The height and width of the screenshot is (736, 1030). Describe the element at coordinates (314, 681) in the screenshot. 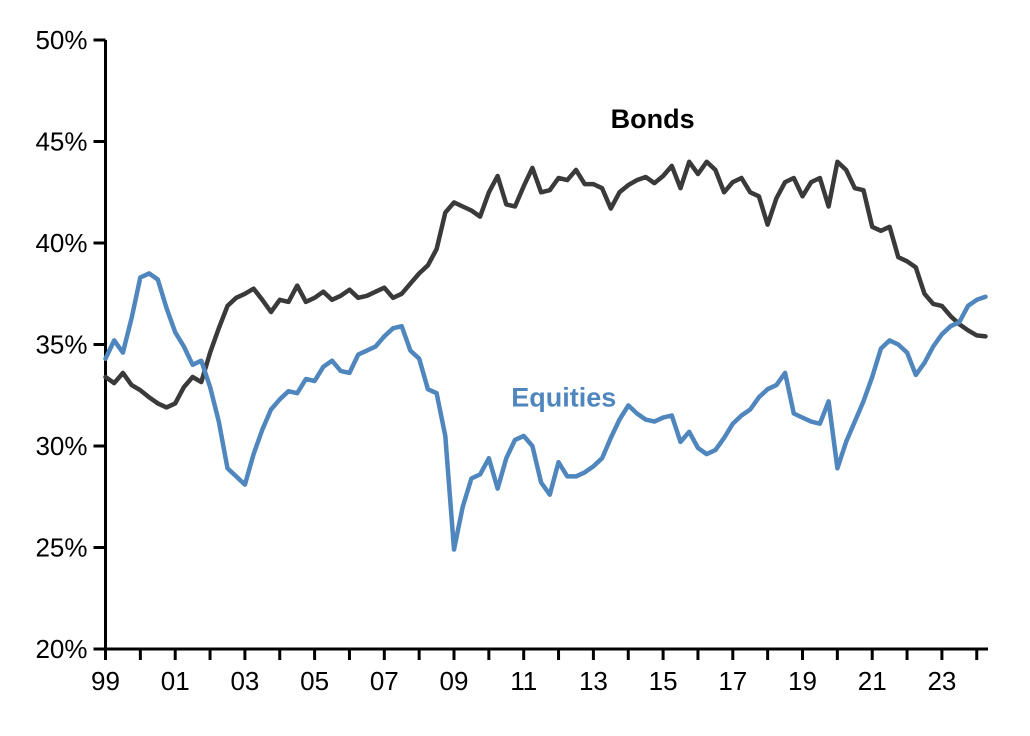

I see `x-tick-label-05: 05` at that location.